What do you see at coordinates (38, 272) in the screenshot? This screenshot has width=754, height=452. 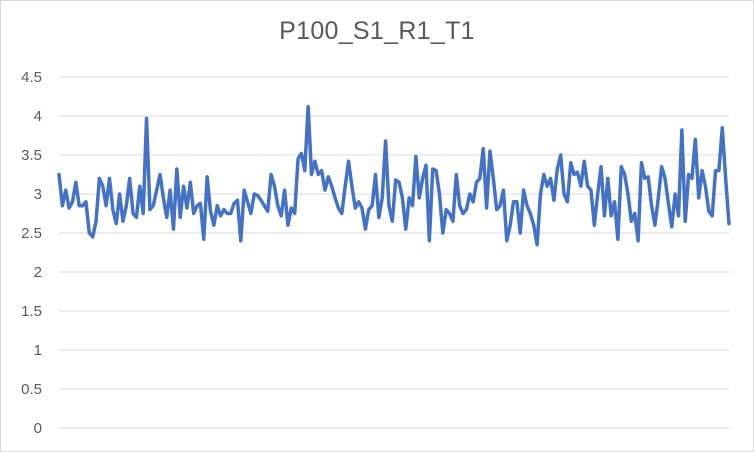 I see `y-tick-label: 2` at bounding box center [38, 272].